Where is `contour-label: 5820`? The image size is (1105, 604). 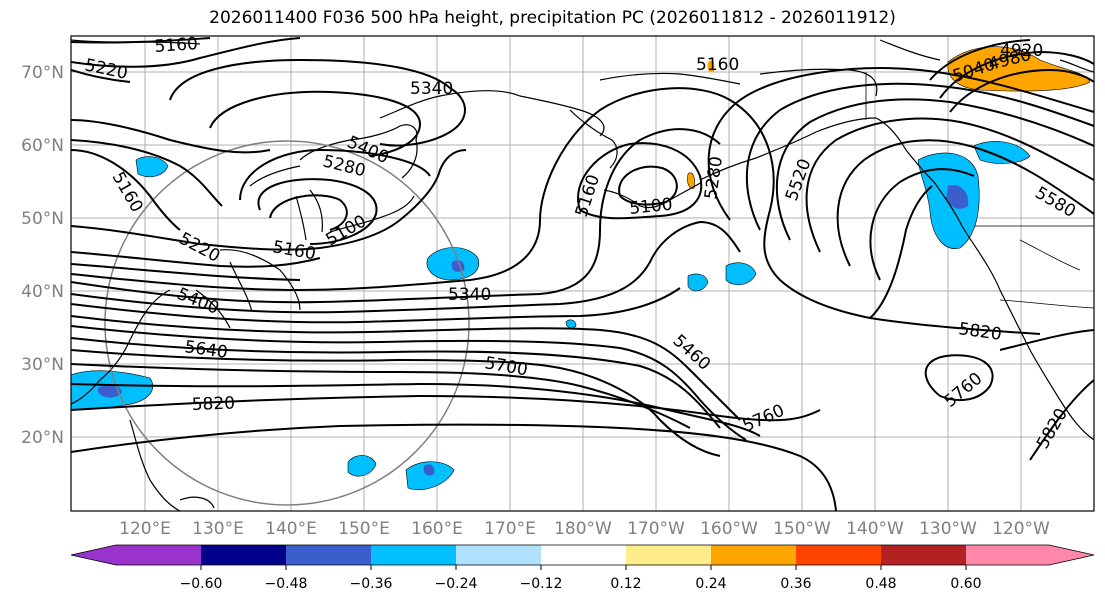 contour-label: 5820 is located at coordinates (213, 403).